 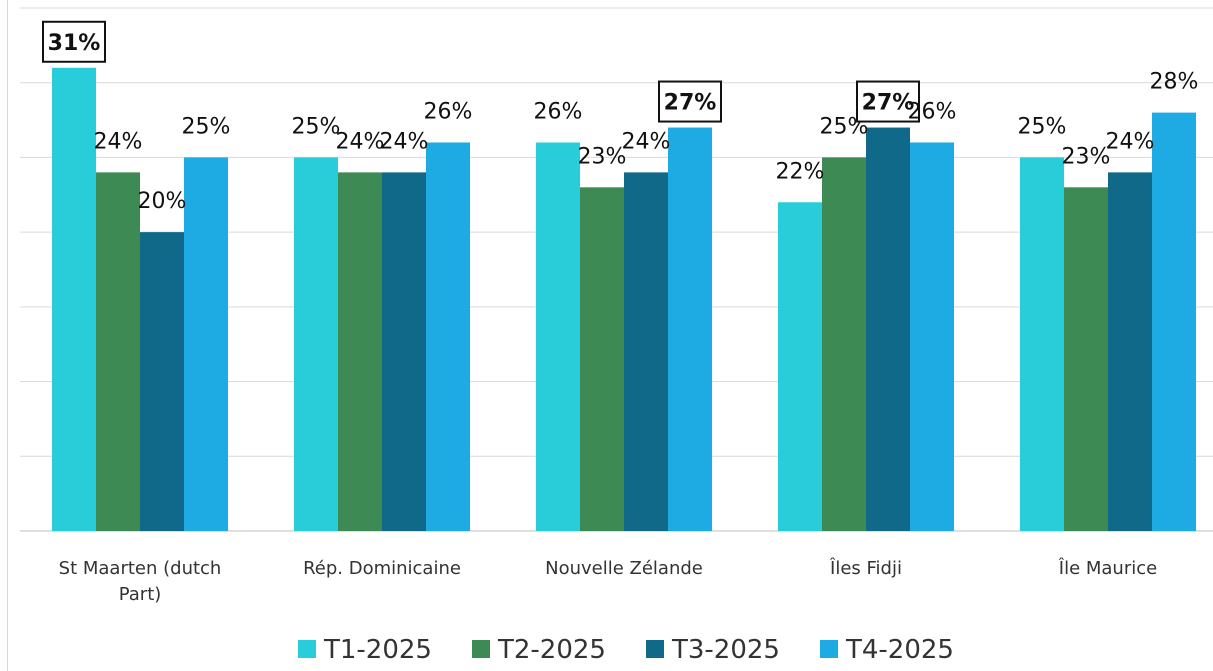 I want to click on category-label-line: St Maarten (dutch, so click(x=140, y=568).